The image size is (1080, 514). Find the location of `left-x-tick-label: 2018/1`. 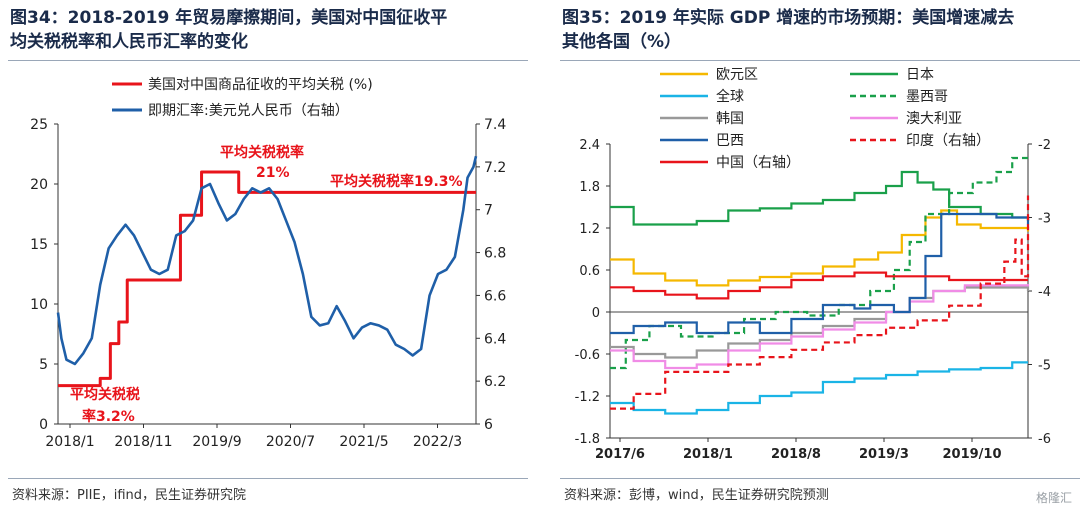

left-x-tick-label: 2018/1 is located at coordinates (69, 442).